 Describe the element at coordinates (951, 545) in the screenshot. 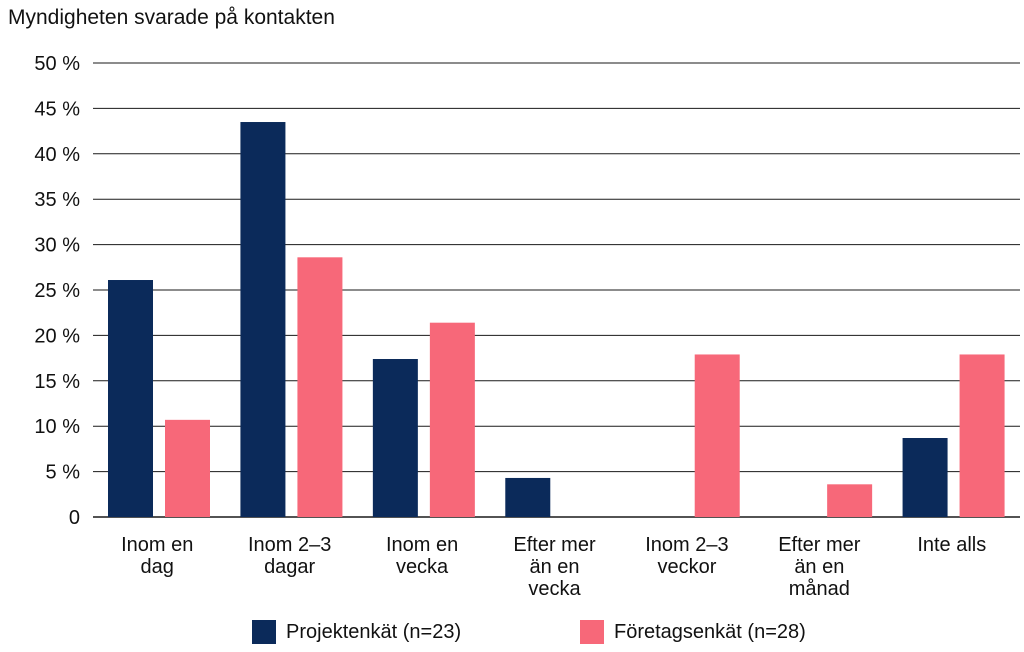

I see `x-category-label: Inte alls` at that location.